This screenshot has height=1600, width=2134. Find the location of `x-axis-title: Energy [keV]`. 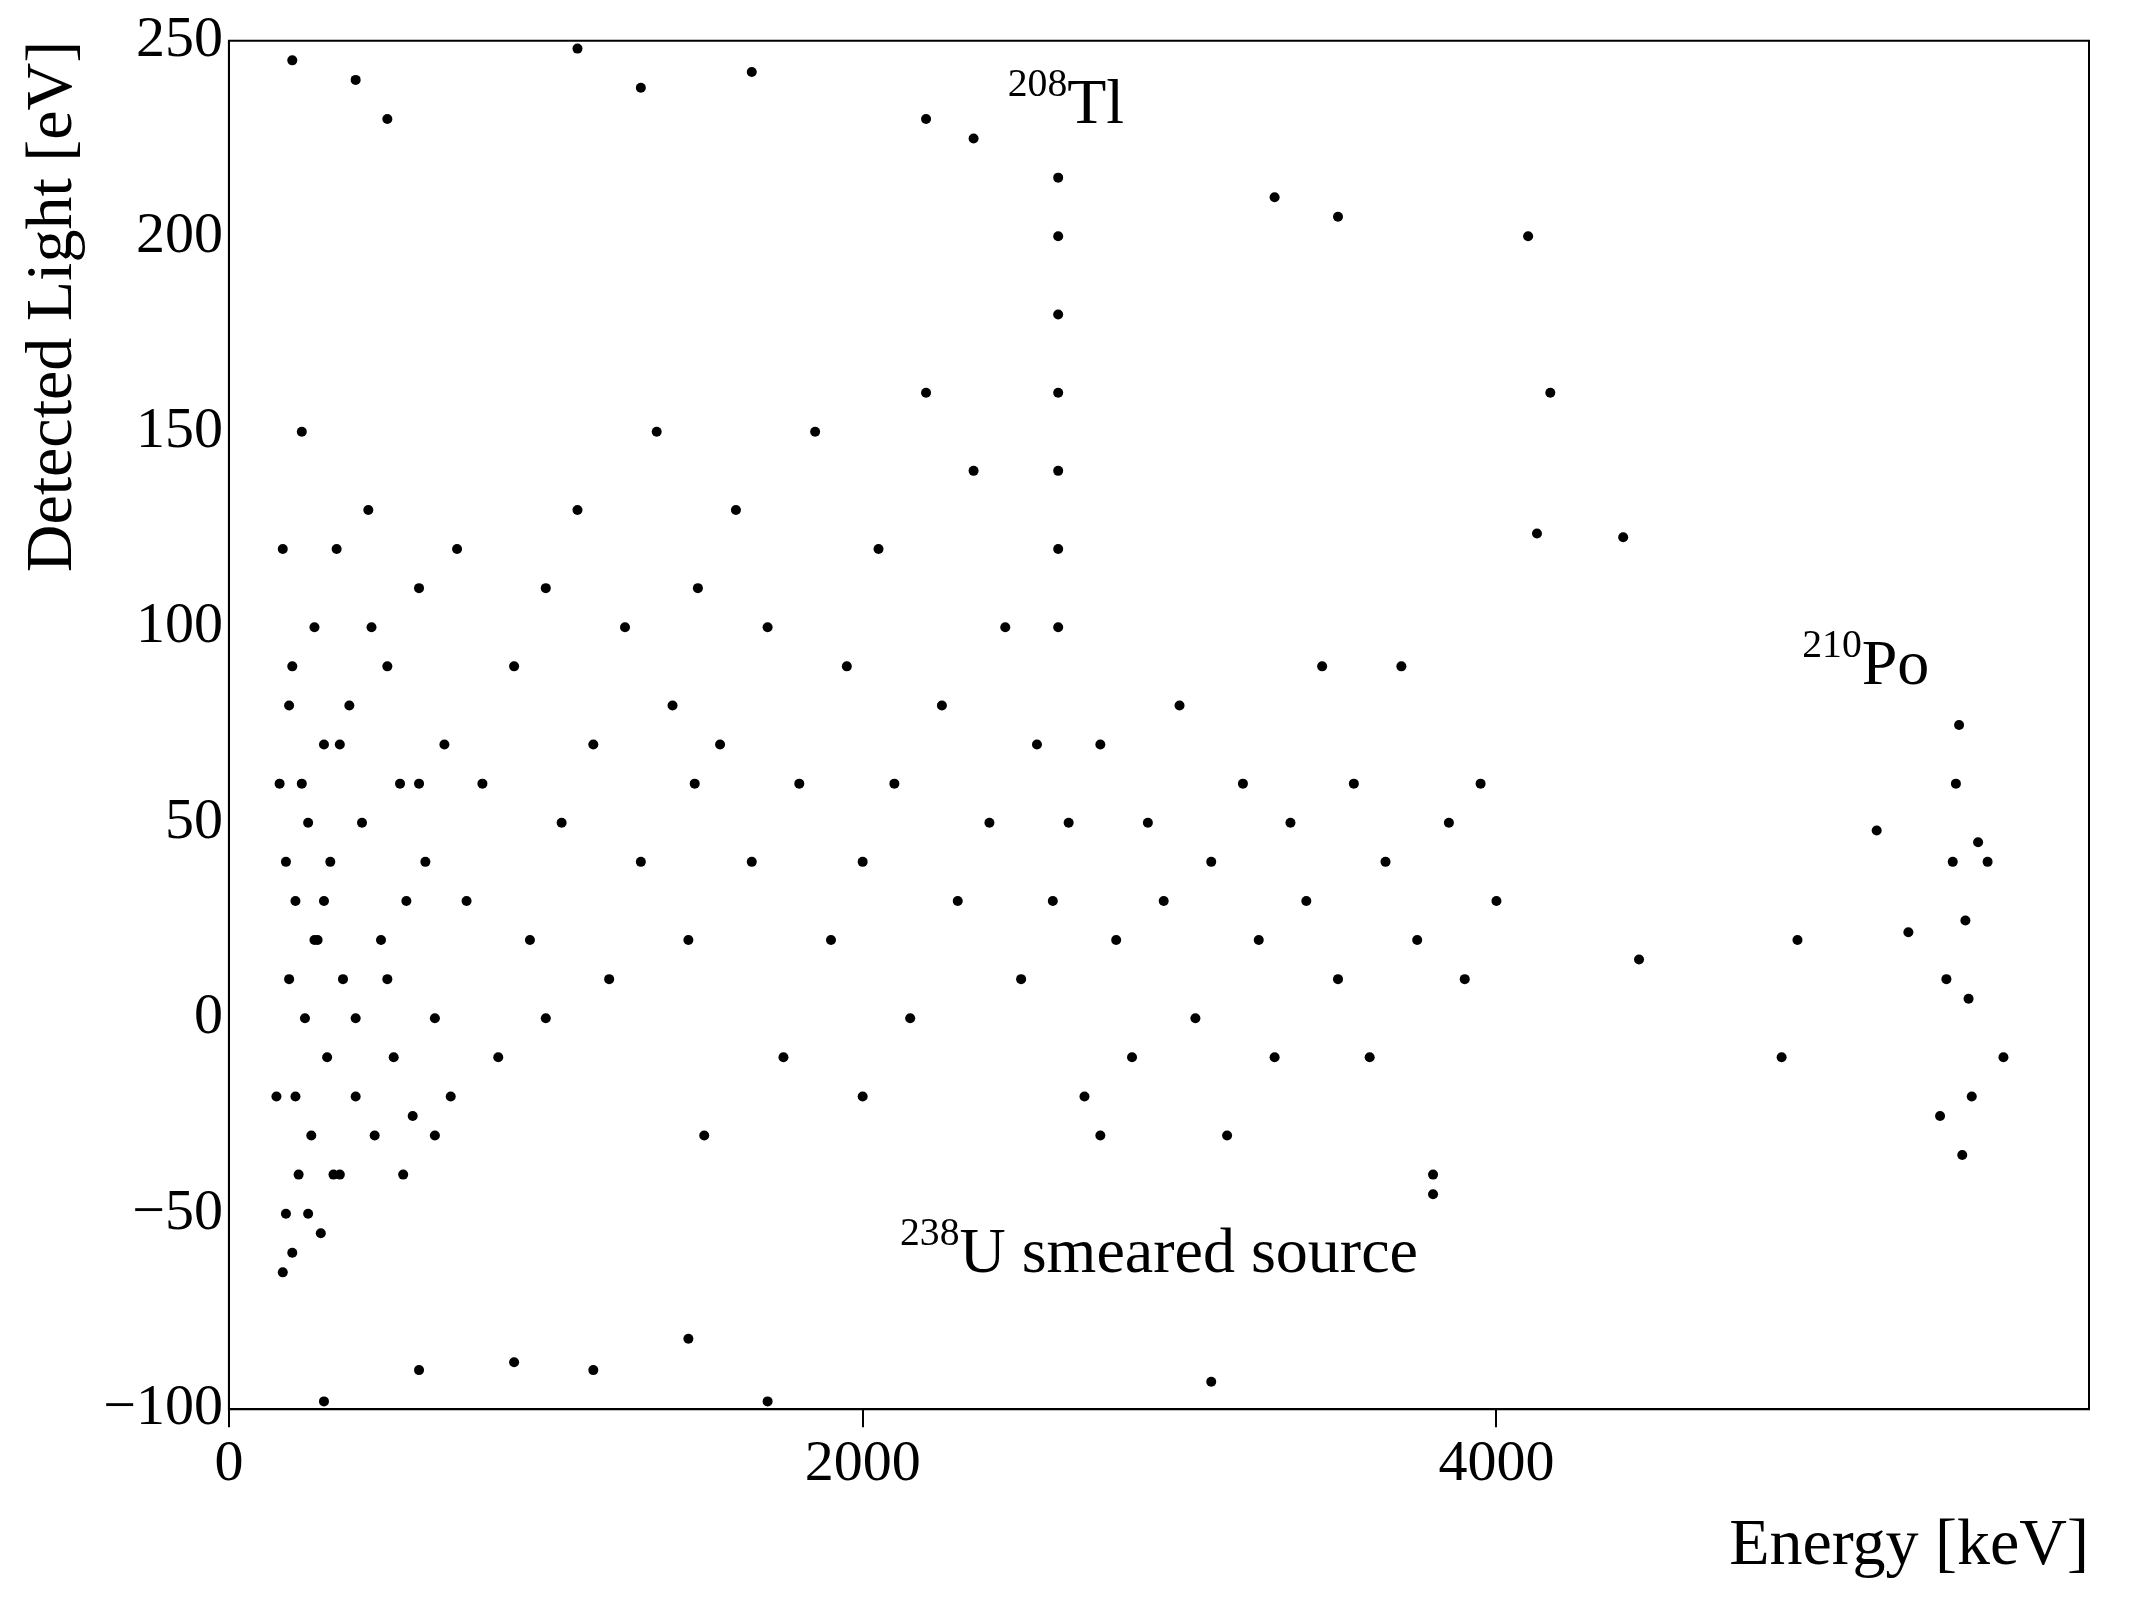

x-axis-title: Energy [keV] is located at coordinates (1909, 1541).